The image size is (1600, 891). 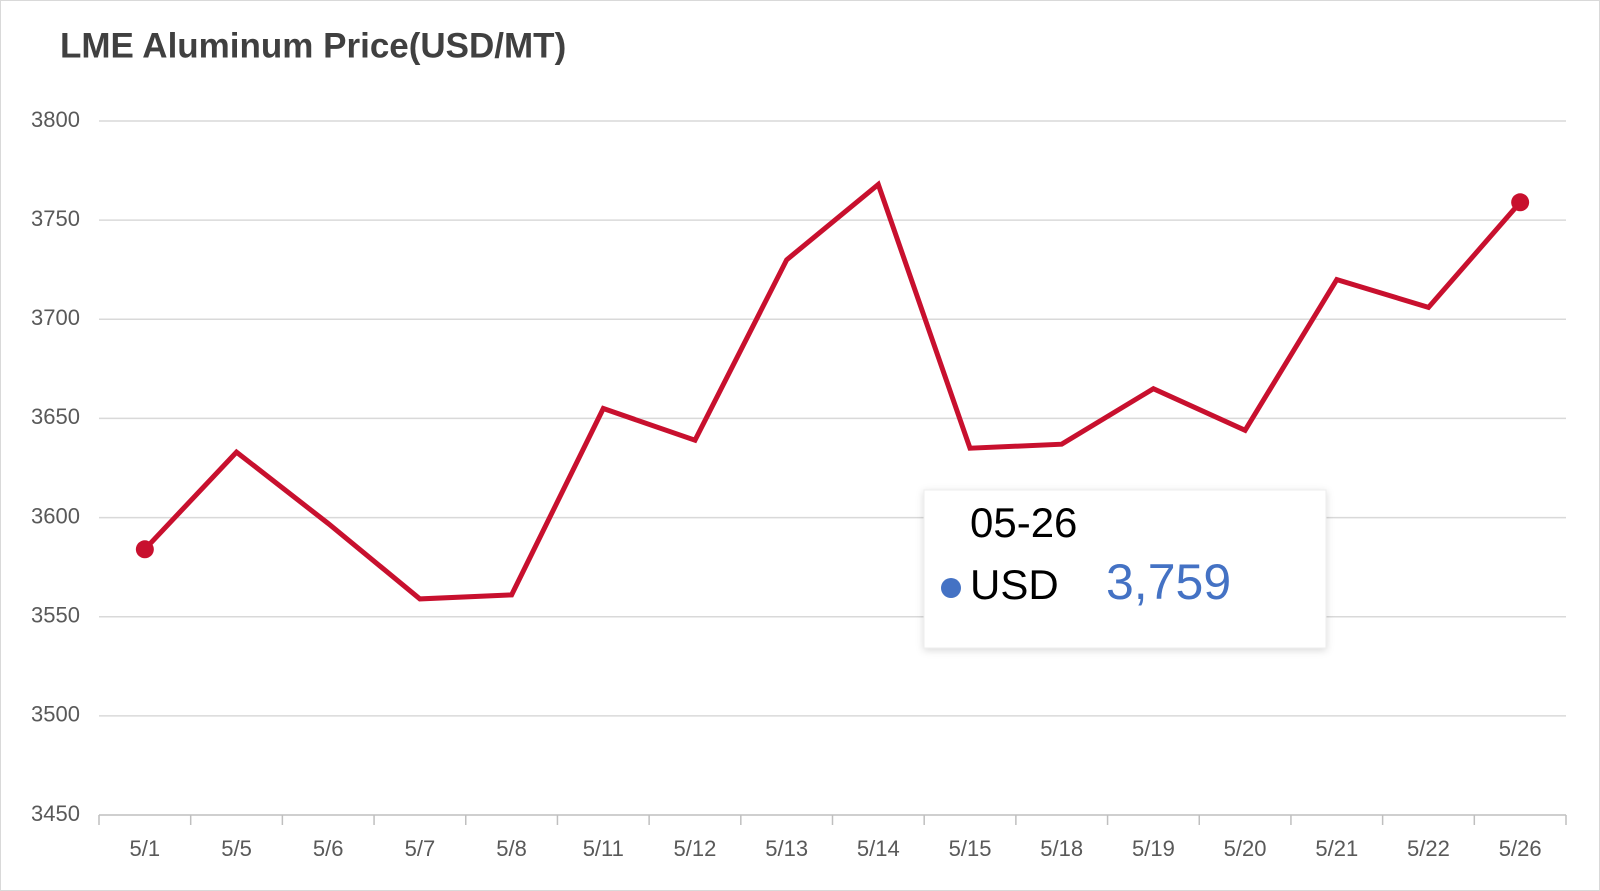 I want to click on y-tick-label: 3650, so click(x=55, y=416).